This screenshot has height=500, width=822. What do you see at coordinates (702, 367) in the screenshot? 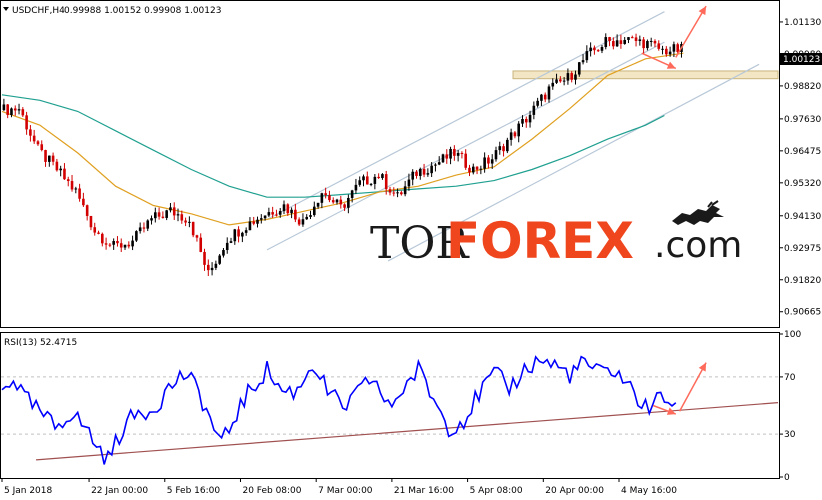
I see `rsi-forecast-arrow-head` at bounding box center [702, 367].